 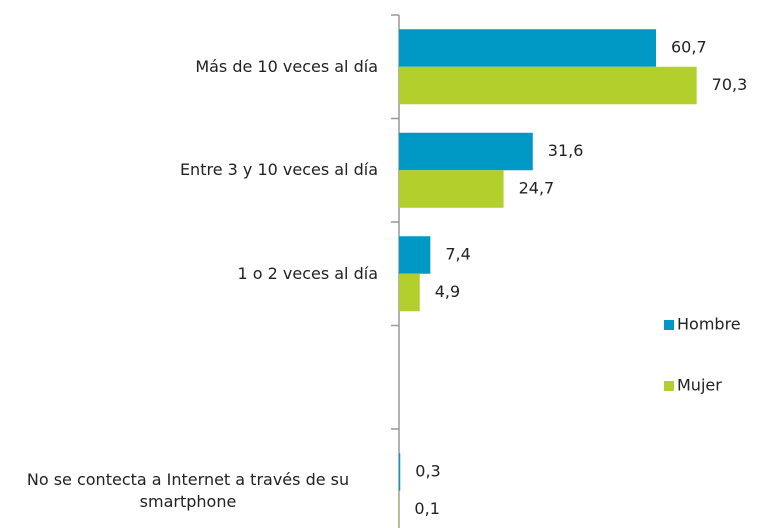 What do you see at coordinates (427, 471) in the screenshot?
I see `value-label: 0,3` at bounding box center [427, 471].